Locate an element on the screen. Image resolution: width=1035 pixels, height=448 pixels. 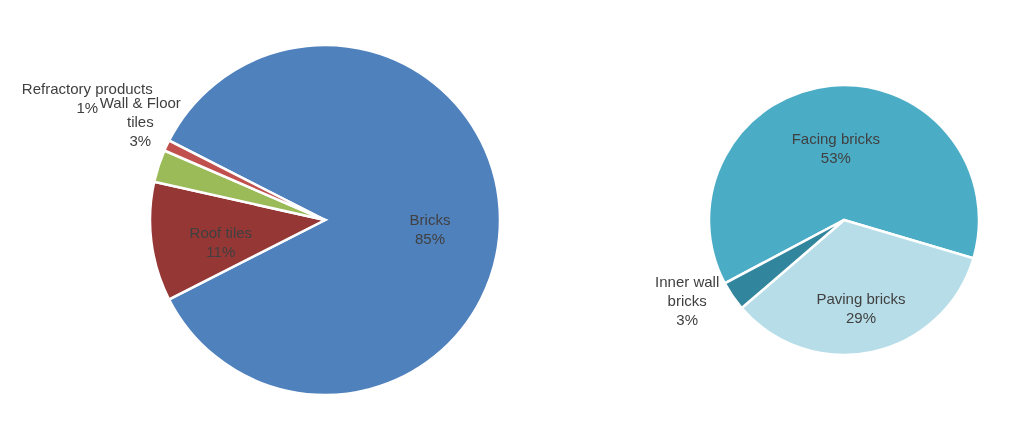
data-label: 11% is located at coordinates (221, 252).